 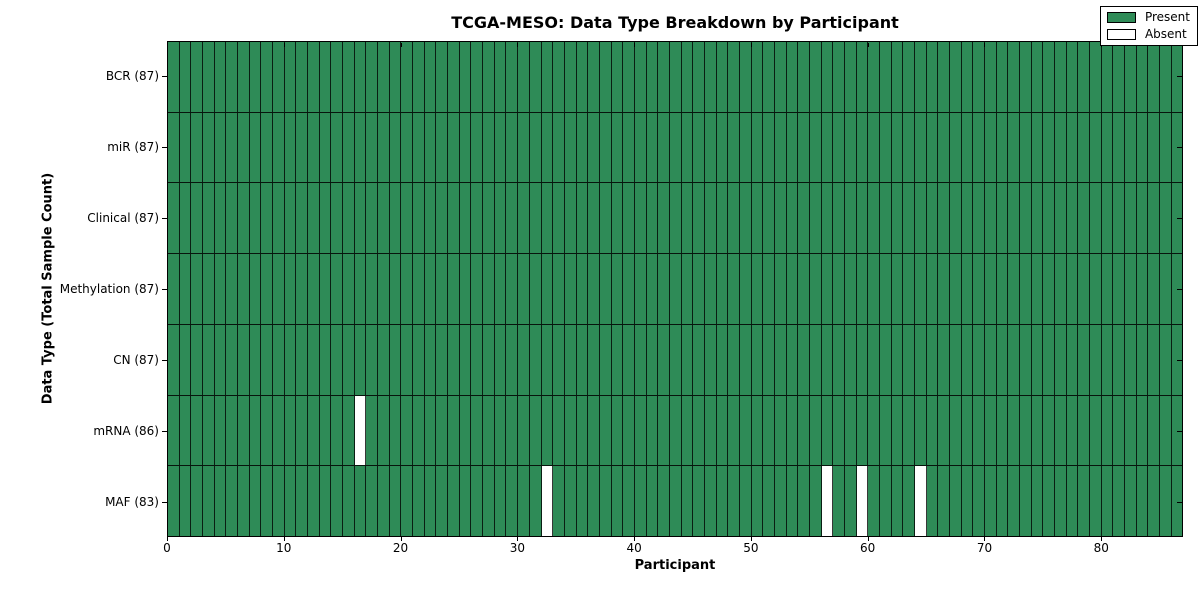 What do you see at coordinates (1148, 34) in the screenshot?
I see `legend-item: Absent` at bounding box center [1148, 34].